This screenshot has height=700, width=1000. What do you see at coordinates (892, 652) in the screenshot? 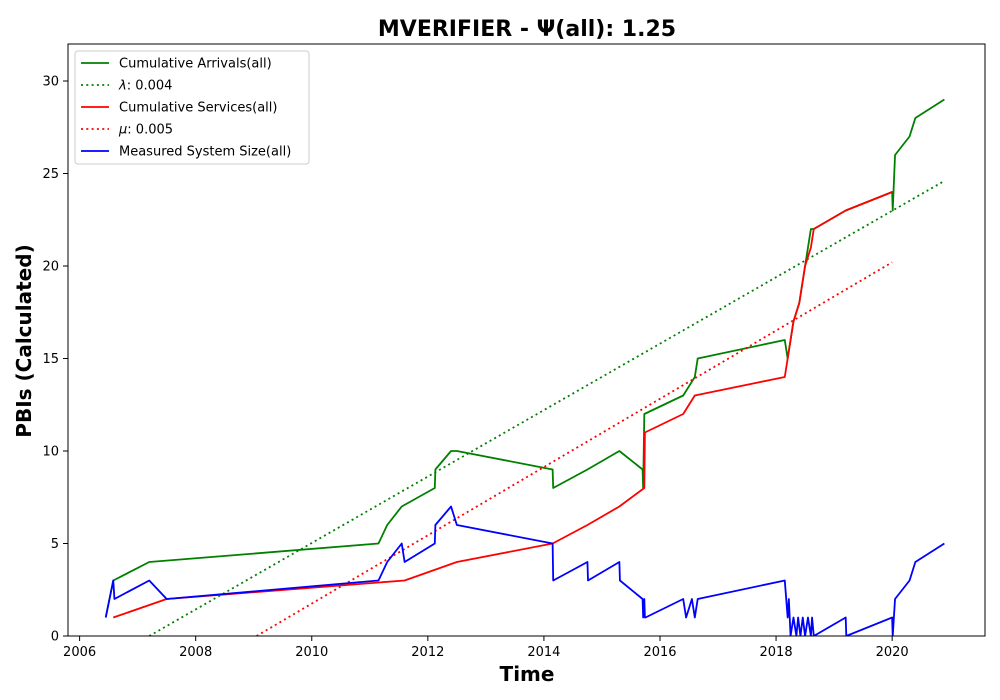
I see `x-tick-label: 2020` at bounding box center [892, 652].